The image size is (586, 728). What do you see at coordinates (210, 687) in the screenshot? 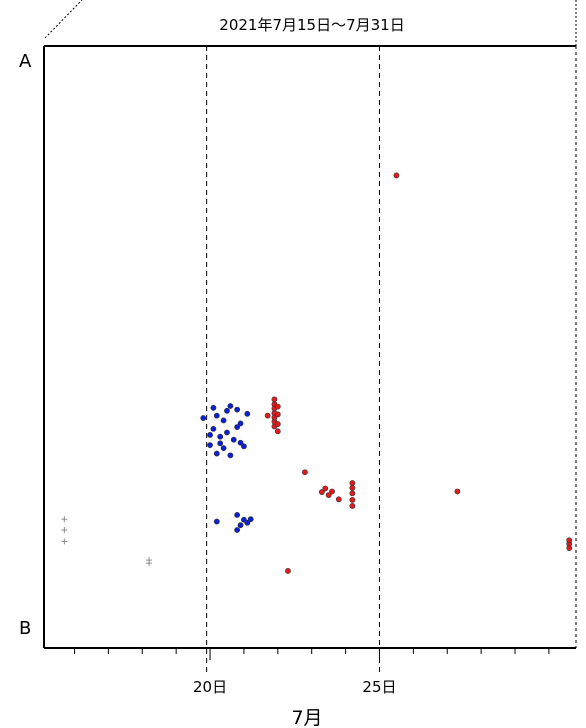
I see `x-tick-label-20: 20日` at bounding box center [210, 687].